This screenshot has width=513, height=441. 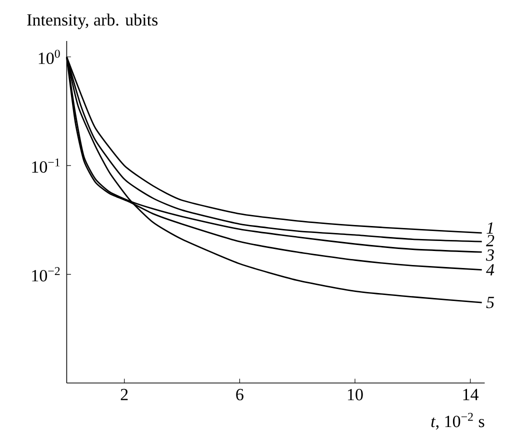 What do you see at coordinates (490, 255) in the screenshot?
I see `series-label: 3` at bounding box center [490, 255].